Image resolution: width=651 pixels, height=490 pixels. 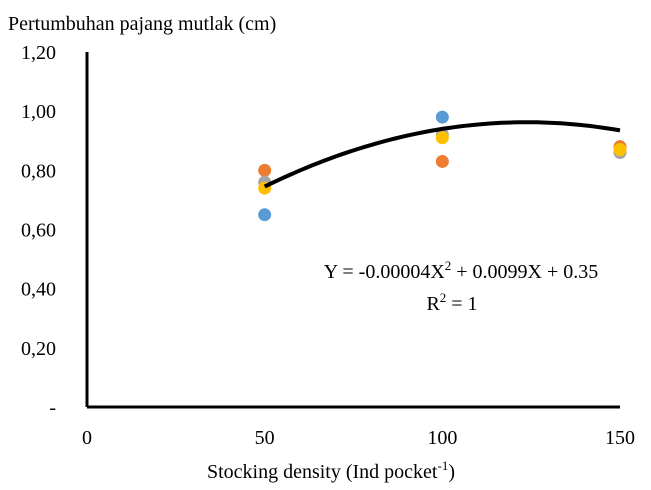 I want to click on r2-superscript: 2, so click(x=443, y=297).